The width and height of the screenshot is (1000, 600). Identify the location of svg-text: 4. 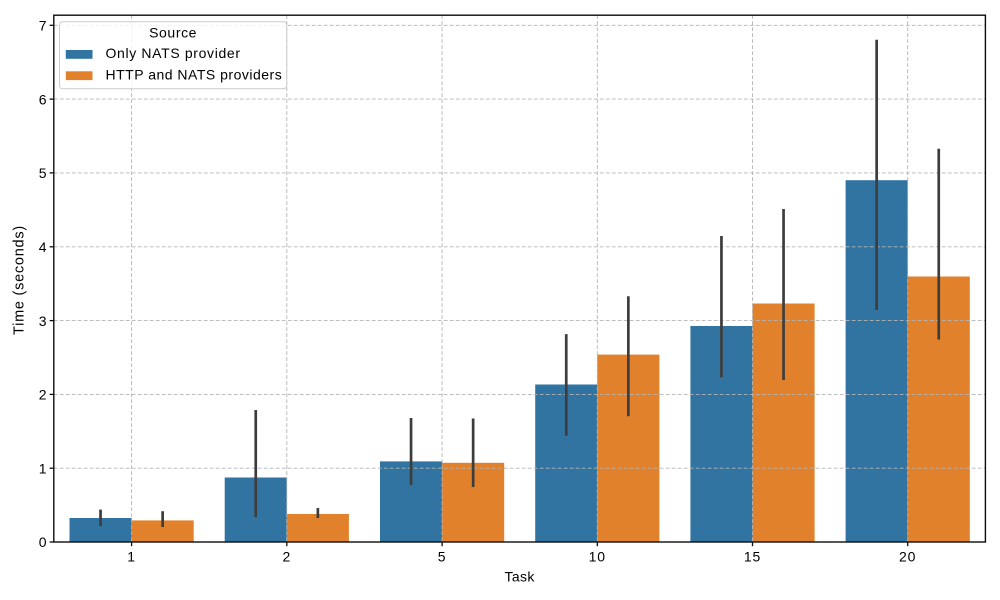
(43, 247).